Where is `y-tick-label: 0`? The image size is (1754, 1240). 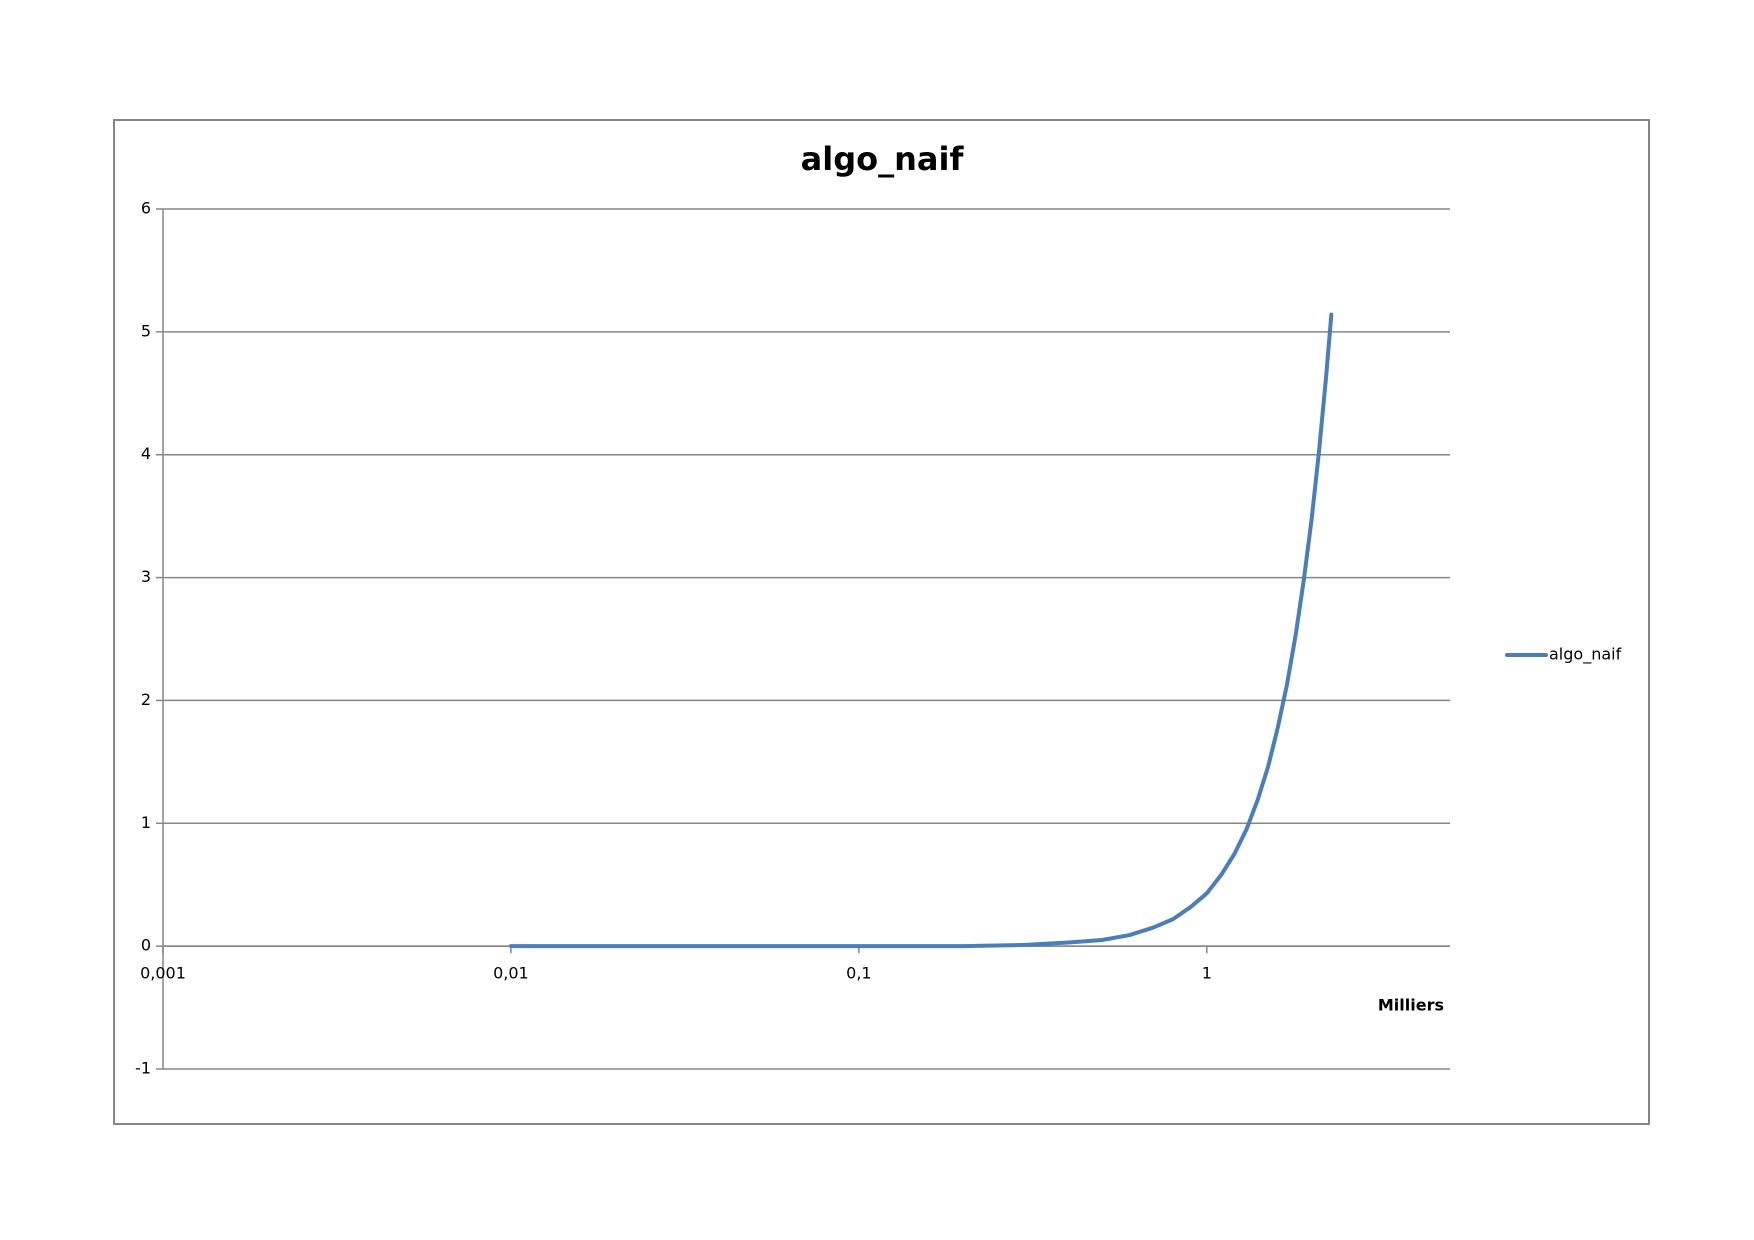
y-tick-label: 0 is located at coordinates (146, 945).